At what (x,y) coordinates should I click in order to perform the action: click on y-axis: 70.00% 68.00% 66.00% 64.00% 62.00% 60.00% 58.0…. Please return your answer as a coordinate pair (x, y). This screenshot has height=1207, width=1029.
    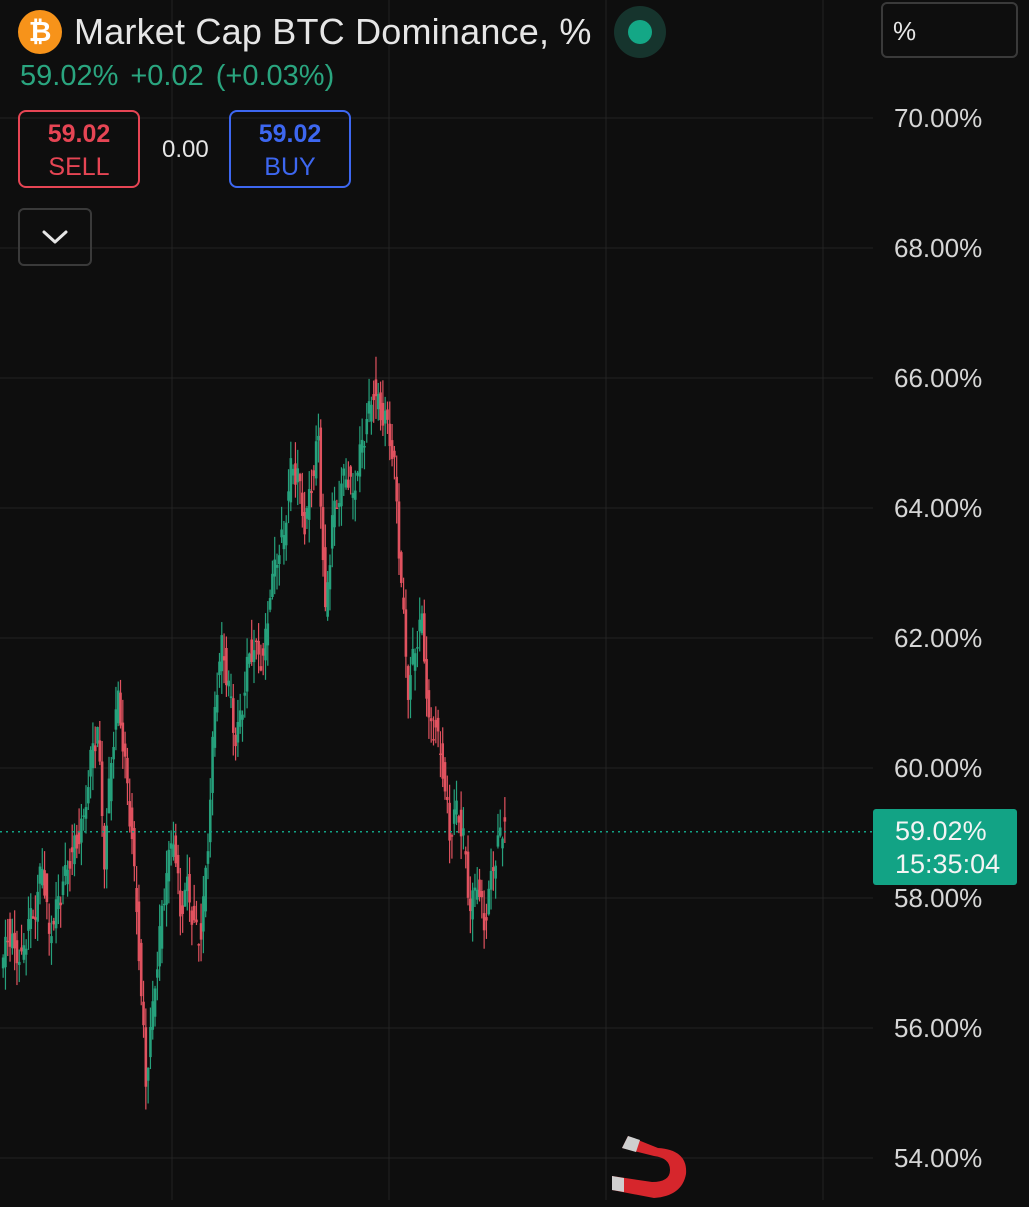
    Looking at the image, I should click on (938, 638).